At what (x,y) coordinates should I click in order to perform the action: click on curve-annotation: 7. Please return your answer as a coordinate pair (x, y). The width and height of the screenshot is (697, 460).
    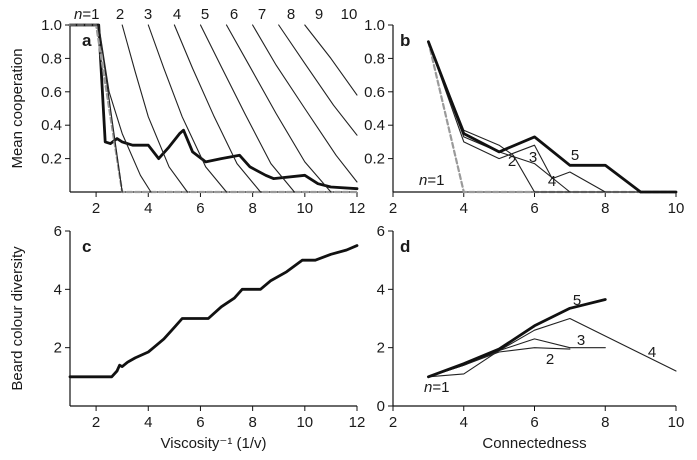
    Looking at the image, I should click on (262, 14).